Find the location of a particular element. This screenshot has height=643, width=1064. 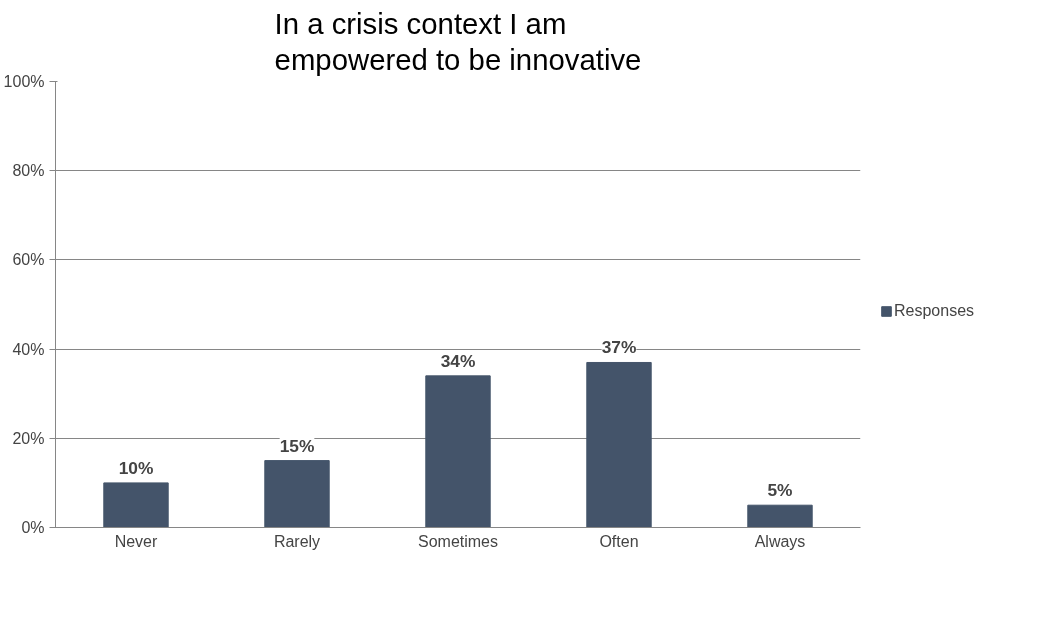

data-label: 37% is located at coordinates (619, 347).